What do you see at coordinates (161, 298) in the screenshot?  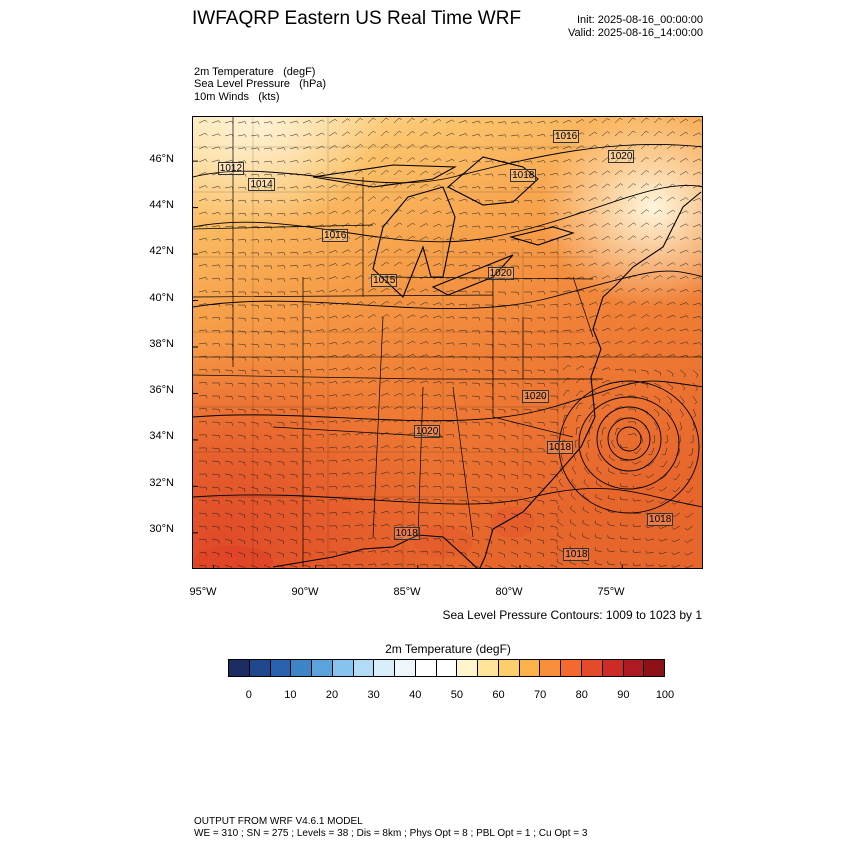 I see `lat-label-40n: 40°N` at bounding box center [161, 298].